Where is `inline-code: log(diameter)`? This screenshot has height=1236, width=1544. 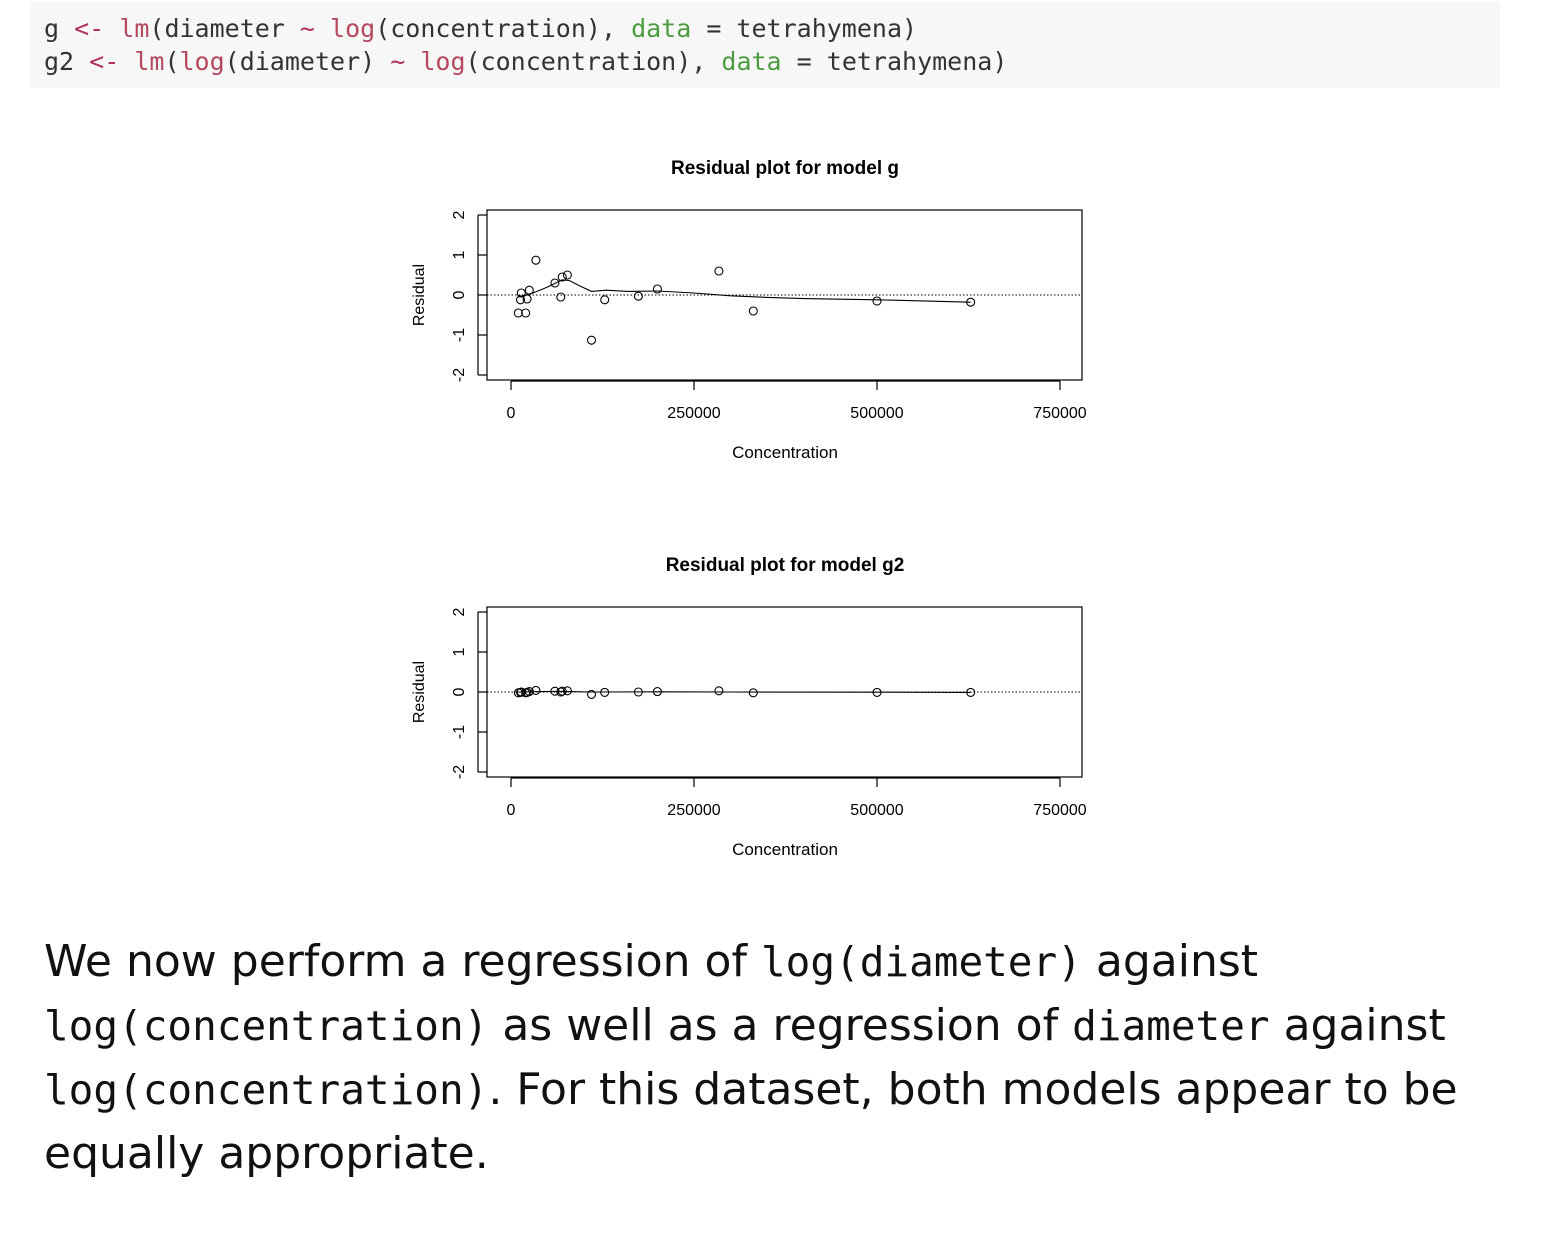
inline-code: log(diameter) is located at coordinates (921, 962).